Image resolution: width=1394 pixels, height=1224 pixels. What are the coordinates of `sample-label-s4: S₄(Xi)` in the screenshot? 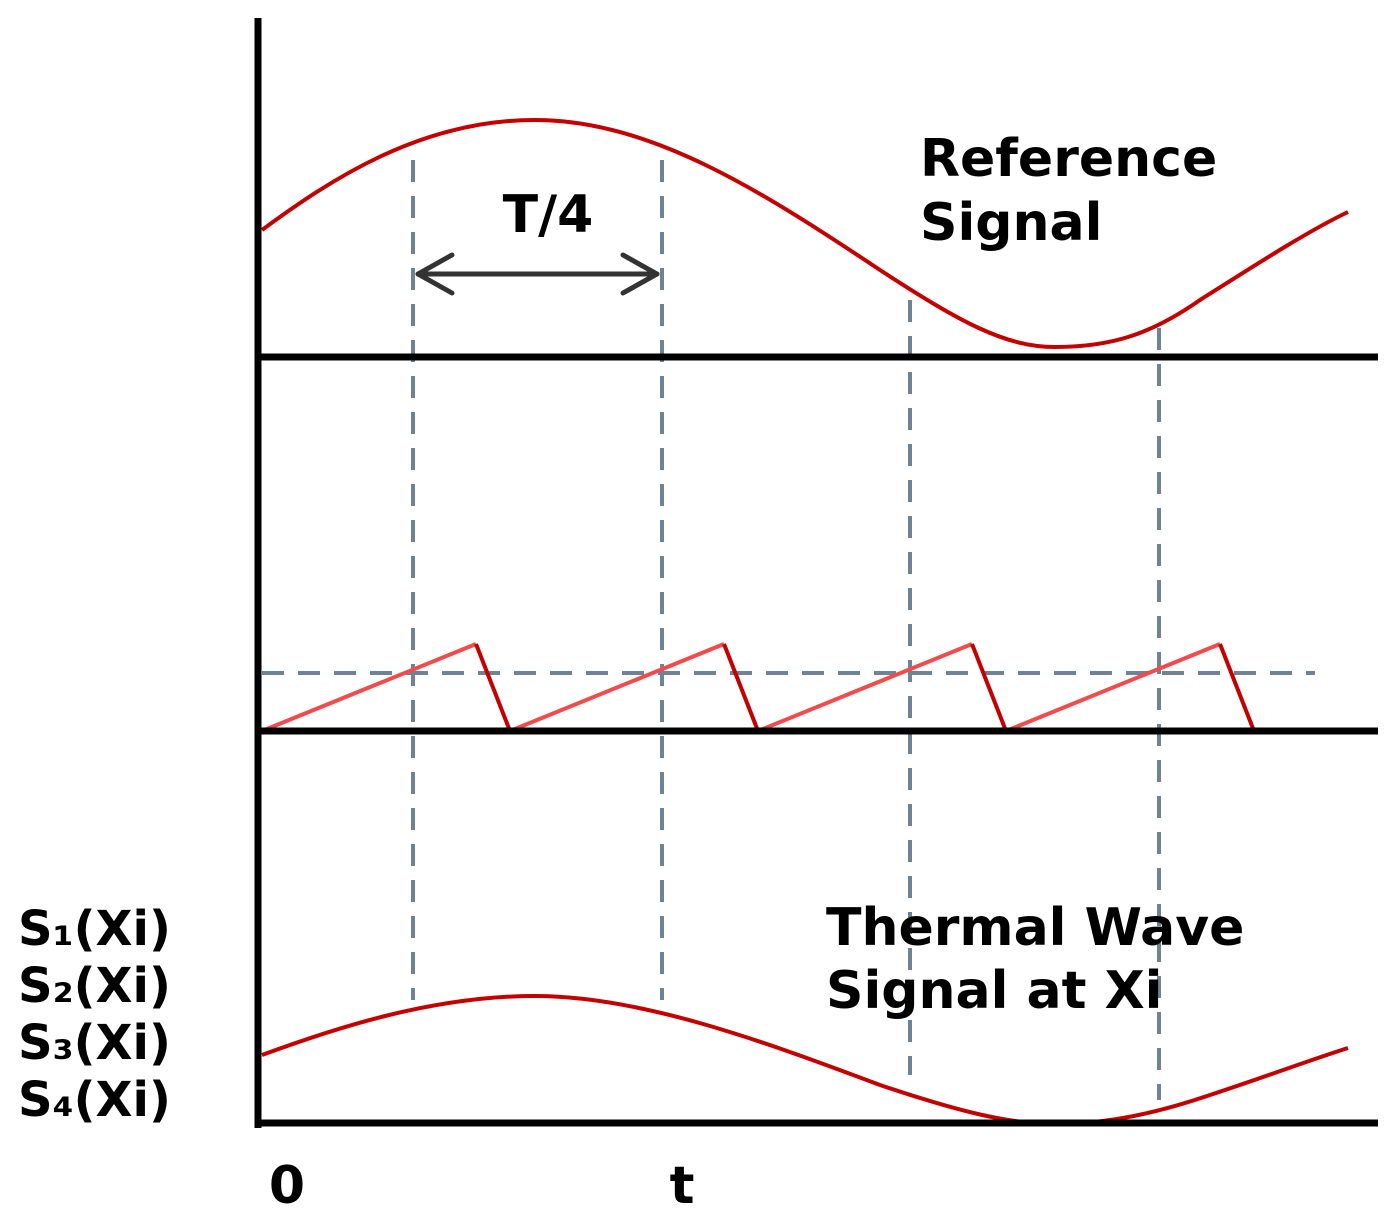 It's located at (94, 1100).